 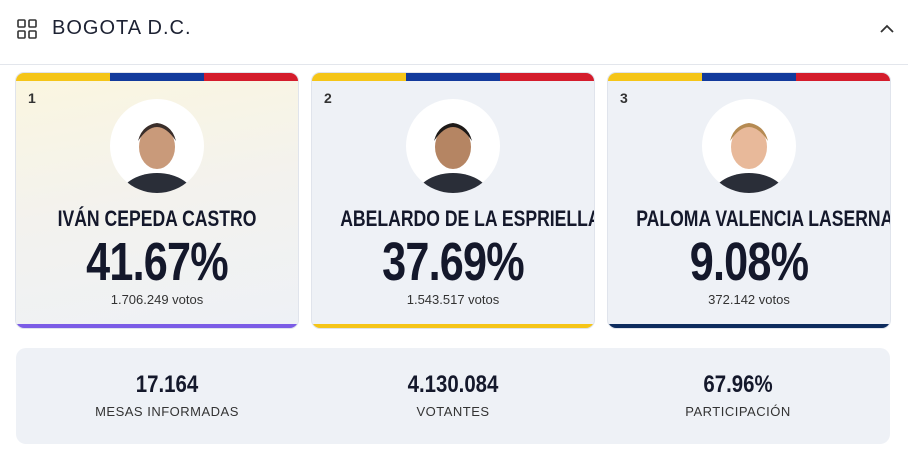 What do you see at coordinates (749, 262) in the screenshot?
I see `vote-percent: 9.08%` at bounding box center [749, 262].